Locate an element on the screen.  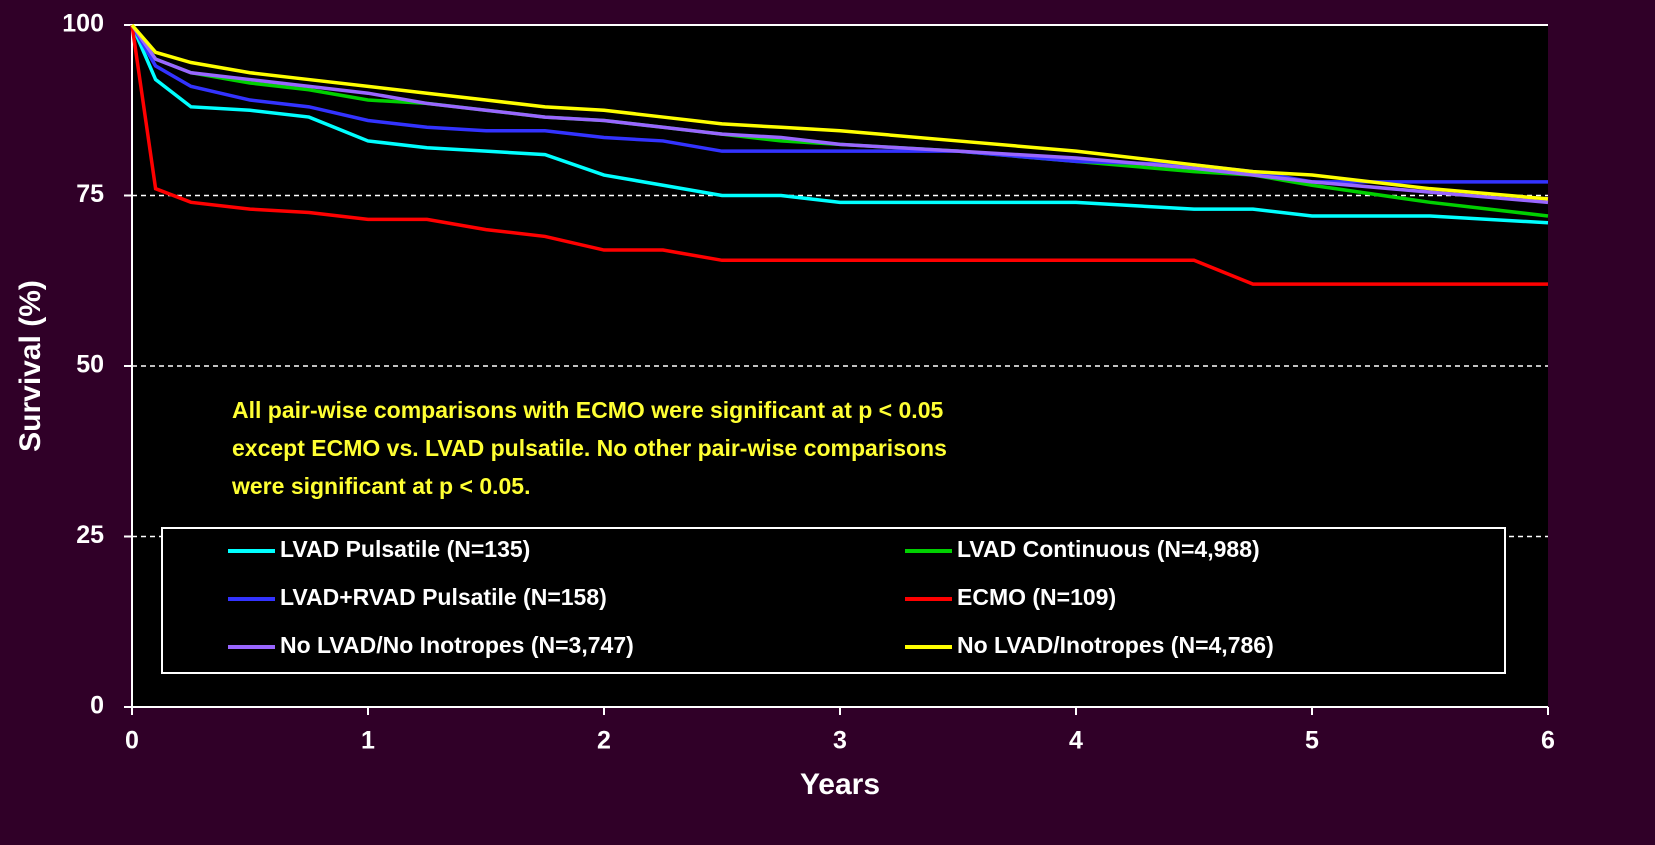
y-tick-label: 50 is located at coordinates (90, 365).